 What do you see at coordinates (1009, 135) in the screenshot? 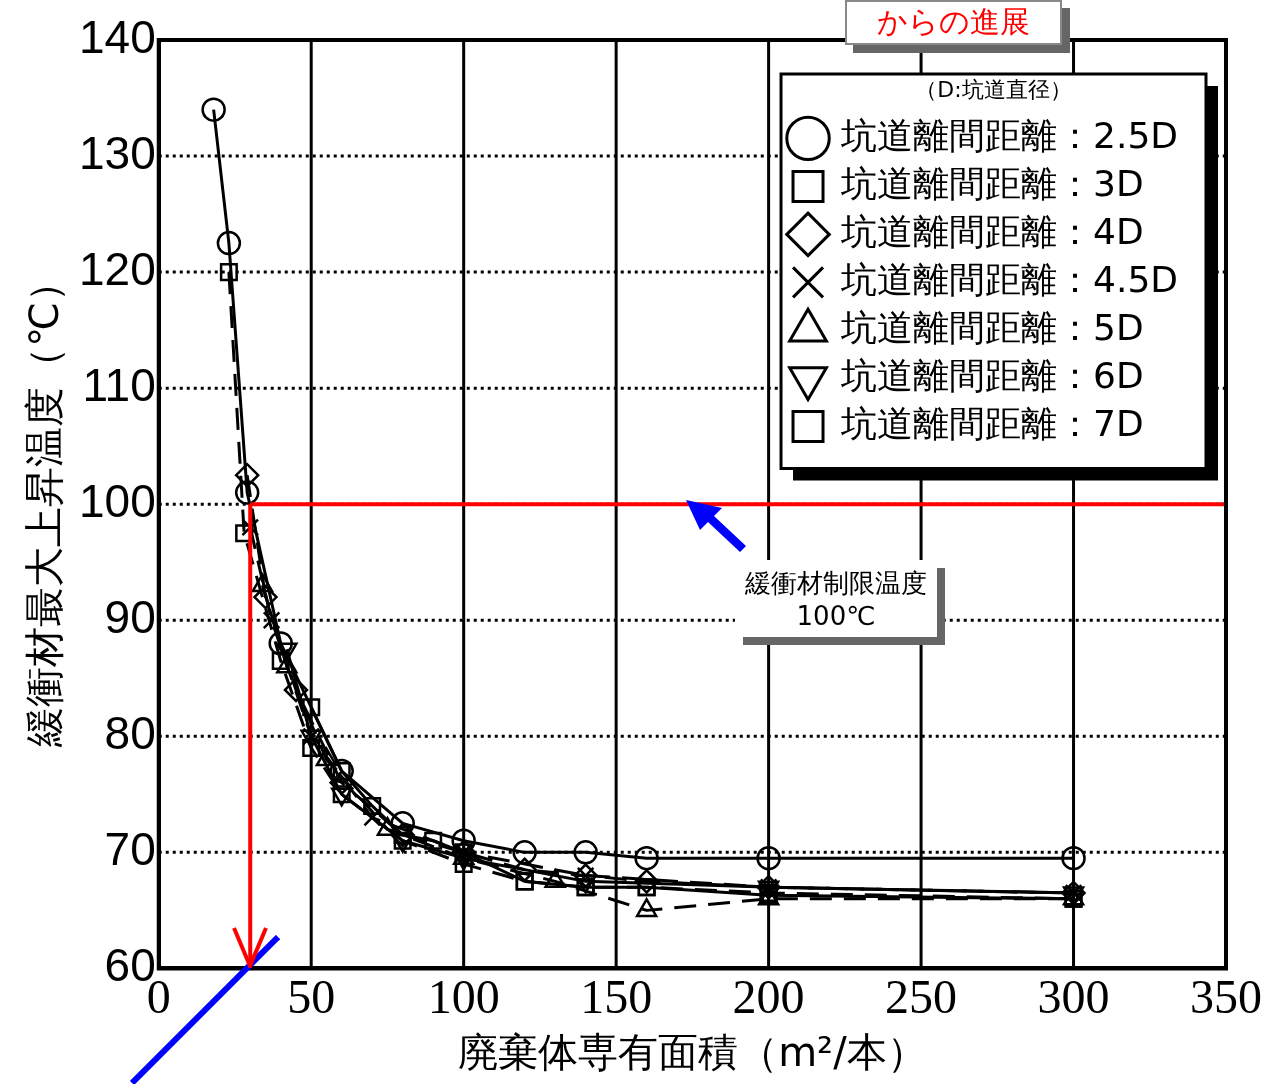
I see `legend-label: 坑道離間距離：2.5D` at bounding box center [1009, 135].